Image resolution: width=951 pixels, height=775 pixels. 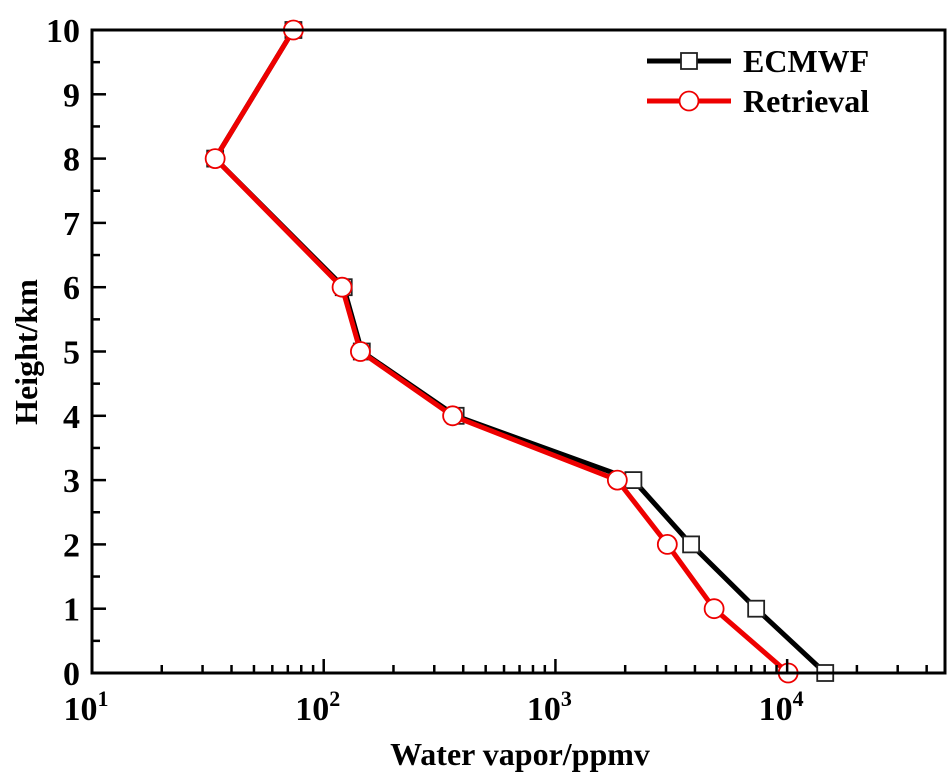 What do you see at coordinates (99, 351) in the screenshot?
I see `y-axis-ticks` at bounding box center [99, 351].